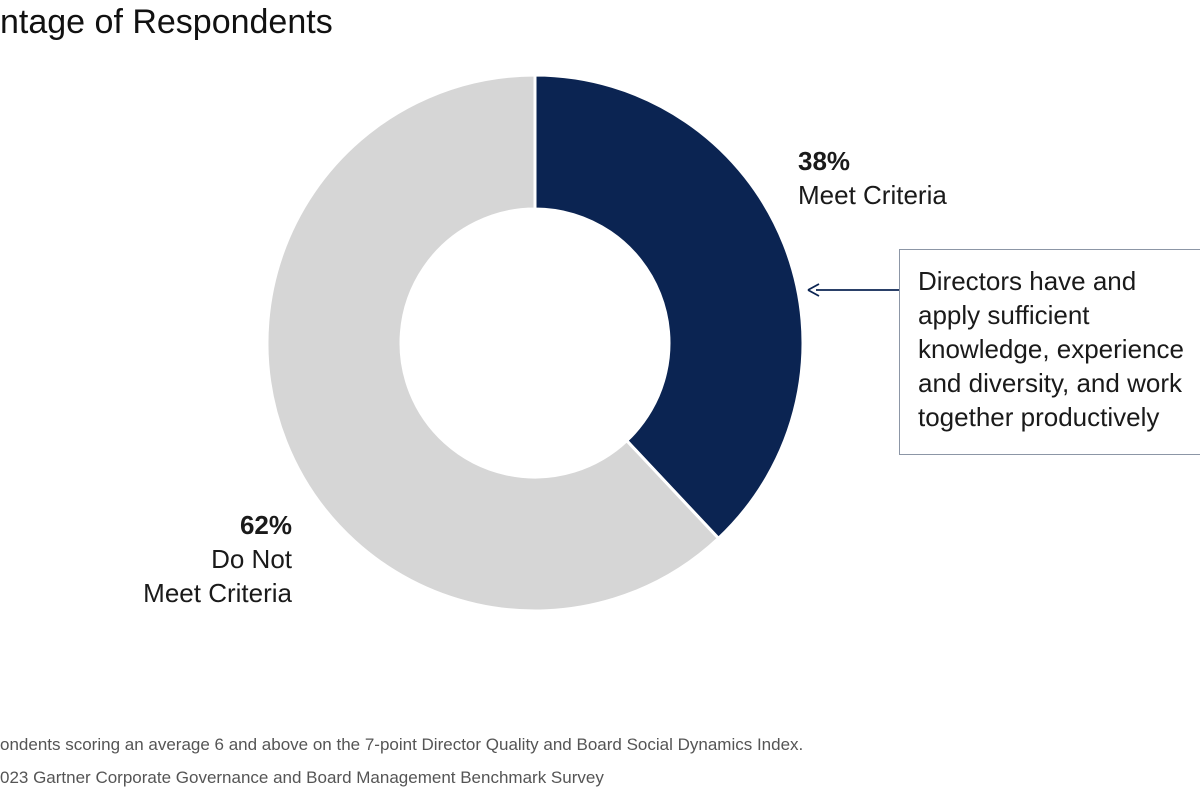 The width and height of the screenshot is (1200, 800). Describe the element at coordinates (824, 161) in the screenshot. I see `slice-value-meet-criteria: 38%` at that location.